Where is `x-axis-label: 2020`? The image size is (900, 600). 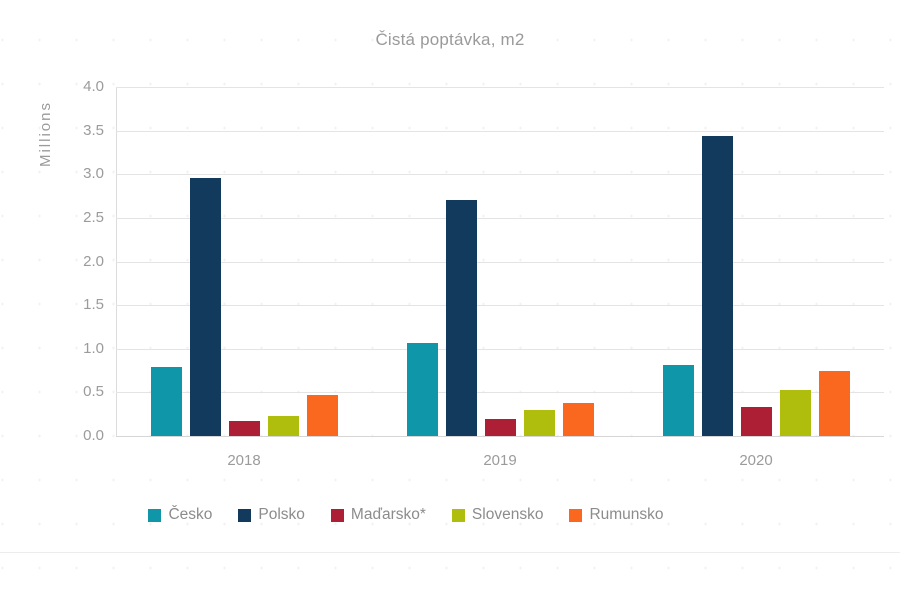 x-axis-label: 2020 is located at coordinates (756, 460).